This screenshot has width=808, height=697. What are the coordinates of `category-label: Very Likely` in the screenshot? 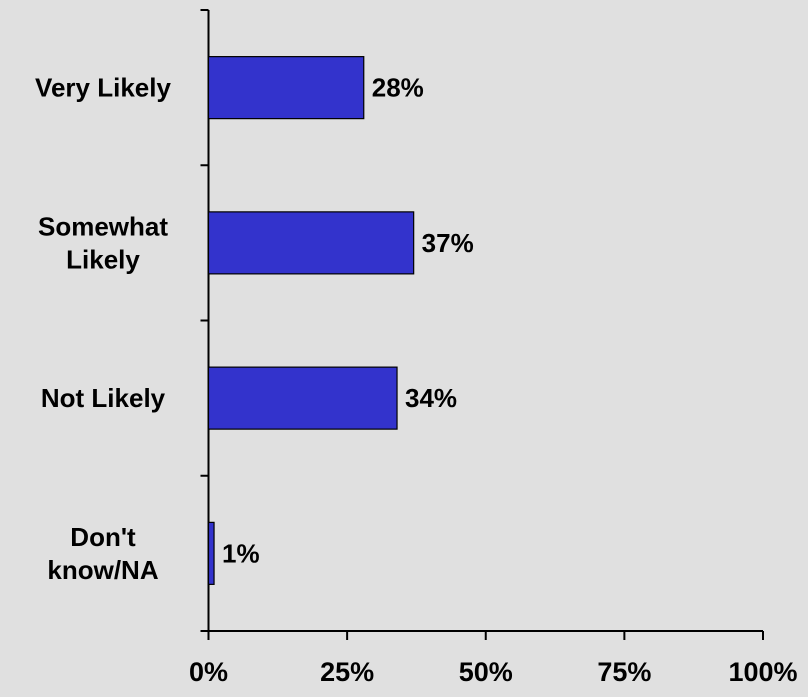 It's located at (103, 88).